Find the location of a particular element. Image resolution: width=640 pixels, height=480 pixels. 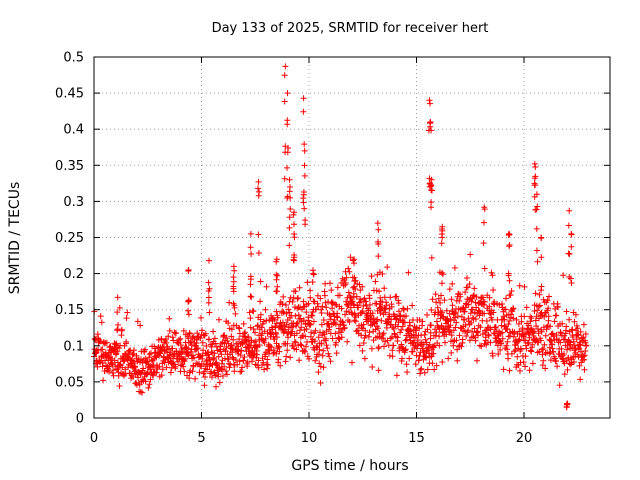

x-tick-label: 15 is located at coordinates (416, 438).